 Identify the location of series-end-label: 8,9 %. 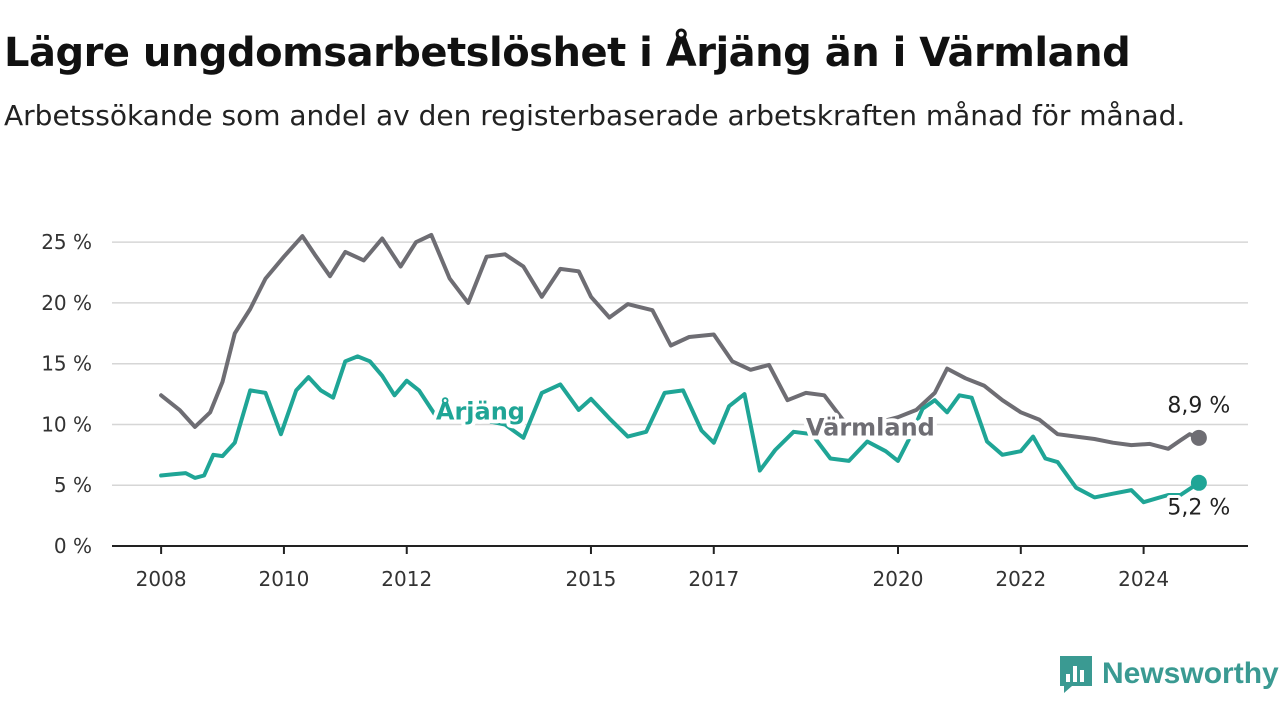
(1198, 405).